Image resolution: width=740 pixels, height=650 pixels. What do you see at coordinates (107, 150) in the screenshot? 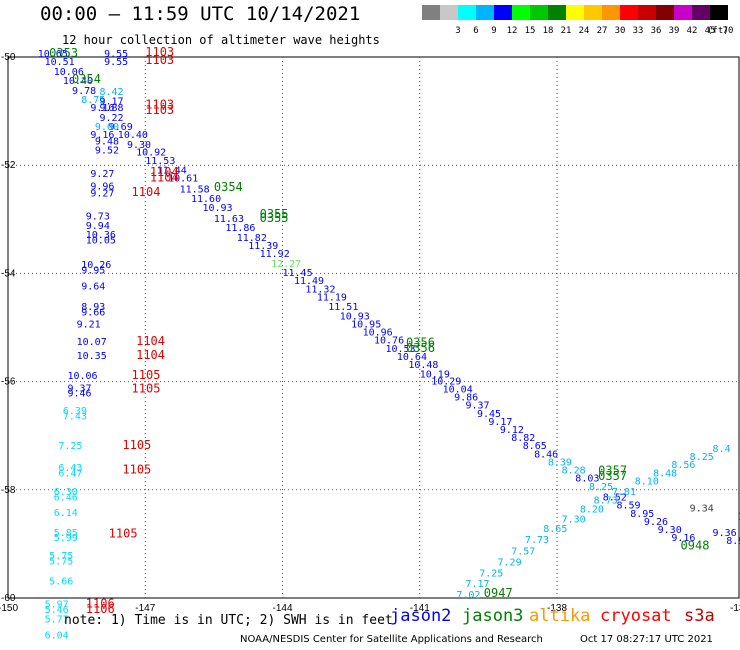
I see `wave-height-label: 9.52` at bounding box center [107, 150].